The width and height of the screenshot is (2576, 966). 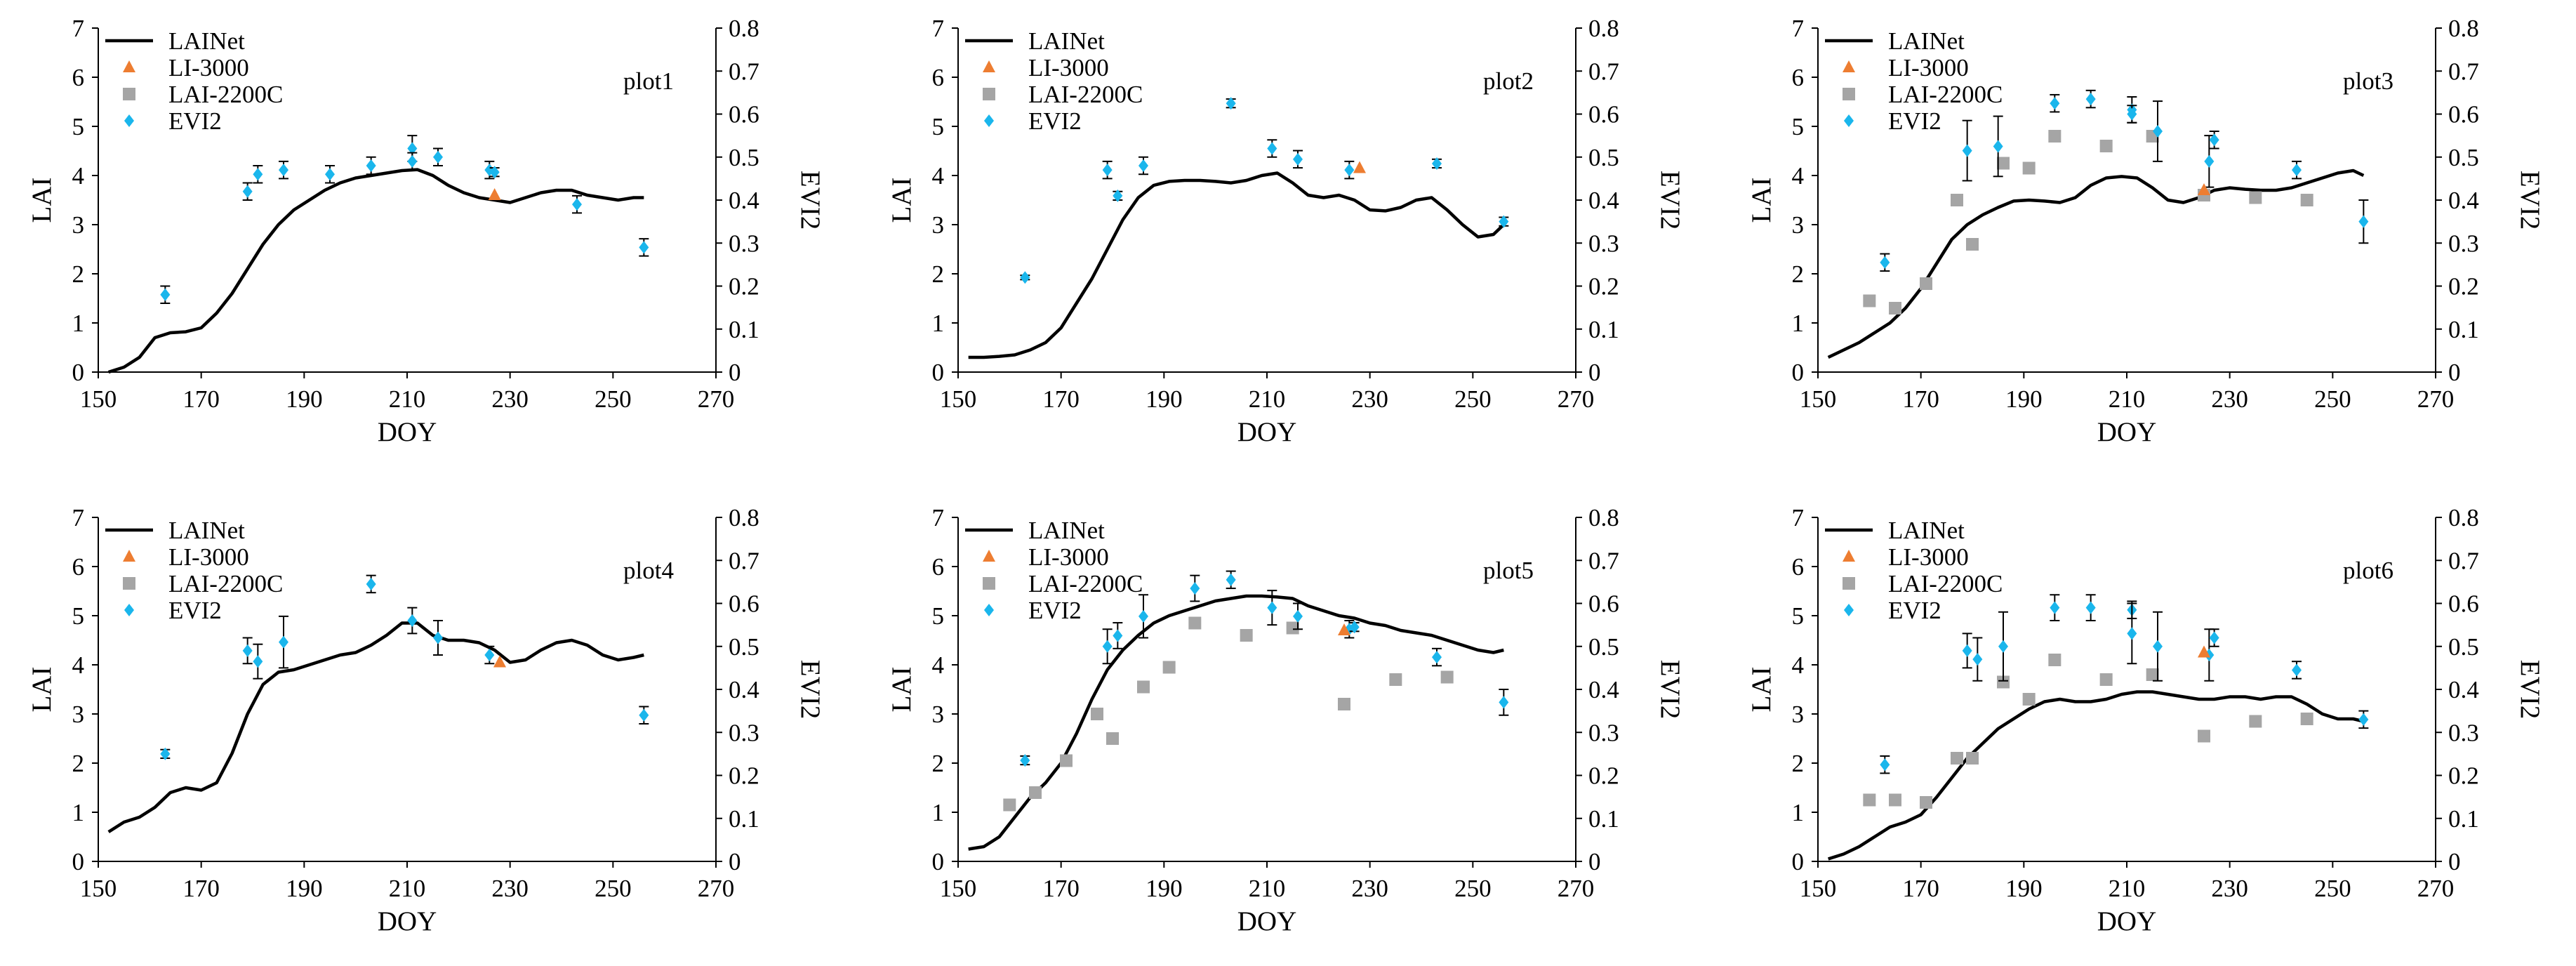 I want to click on x-tick-label: 230, so click(x=2230, y=888).